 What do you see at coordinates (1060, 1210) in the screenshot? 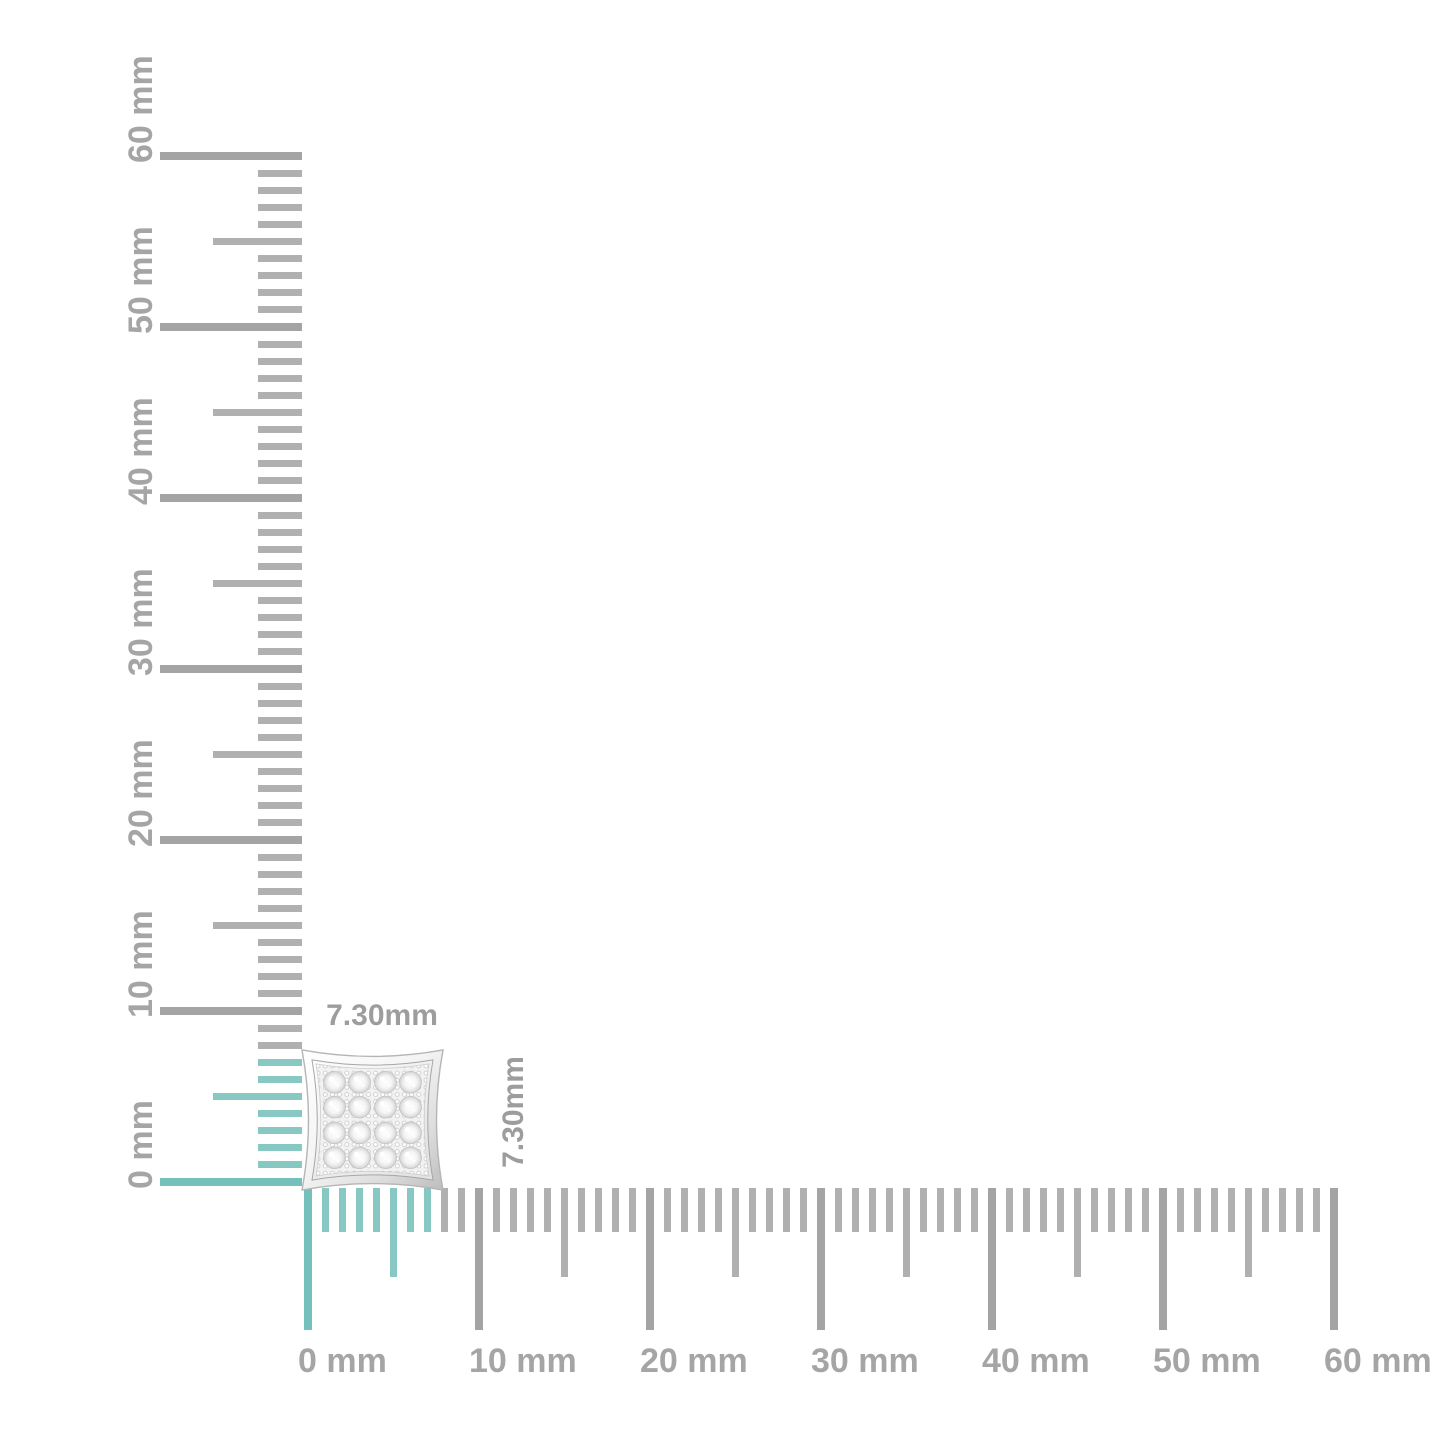
I see `h-ruler-tick-44mm` at bounding box center [1060, 1210].